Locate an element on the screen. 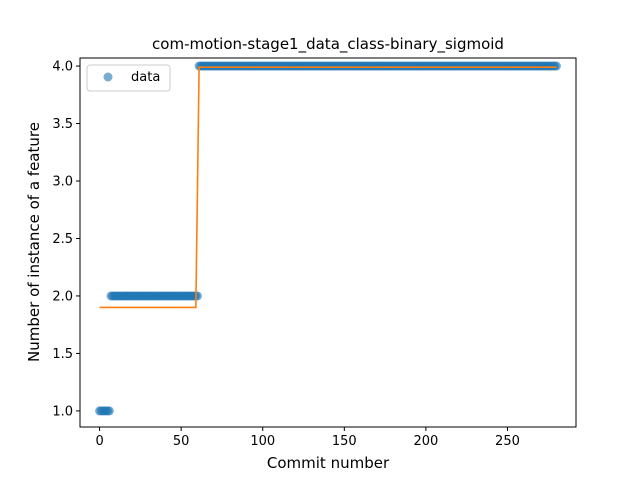  y-axis: 1.0 1.5 2.0 2.5 3.0 3.5 4.0 is located at coordinates (66, 239).